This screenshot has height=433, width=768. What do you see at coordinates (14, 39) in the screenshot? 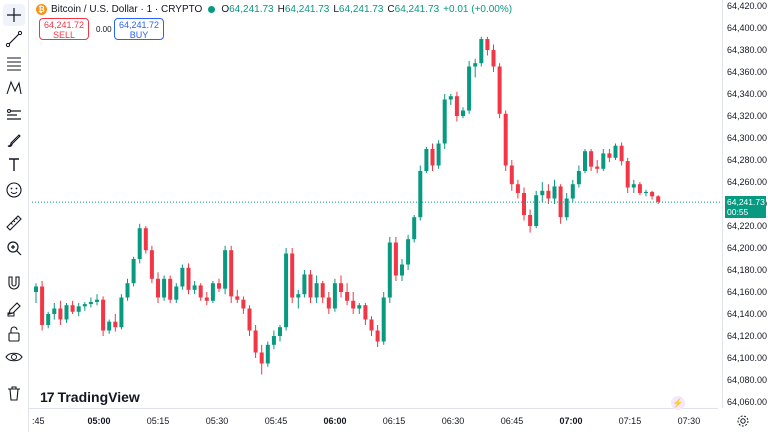
I see `trend-line-icon` at bounding box center [14, 39].